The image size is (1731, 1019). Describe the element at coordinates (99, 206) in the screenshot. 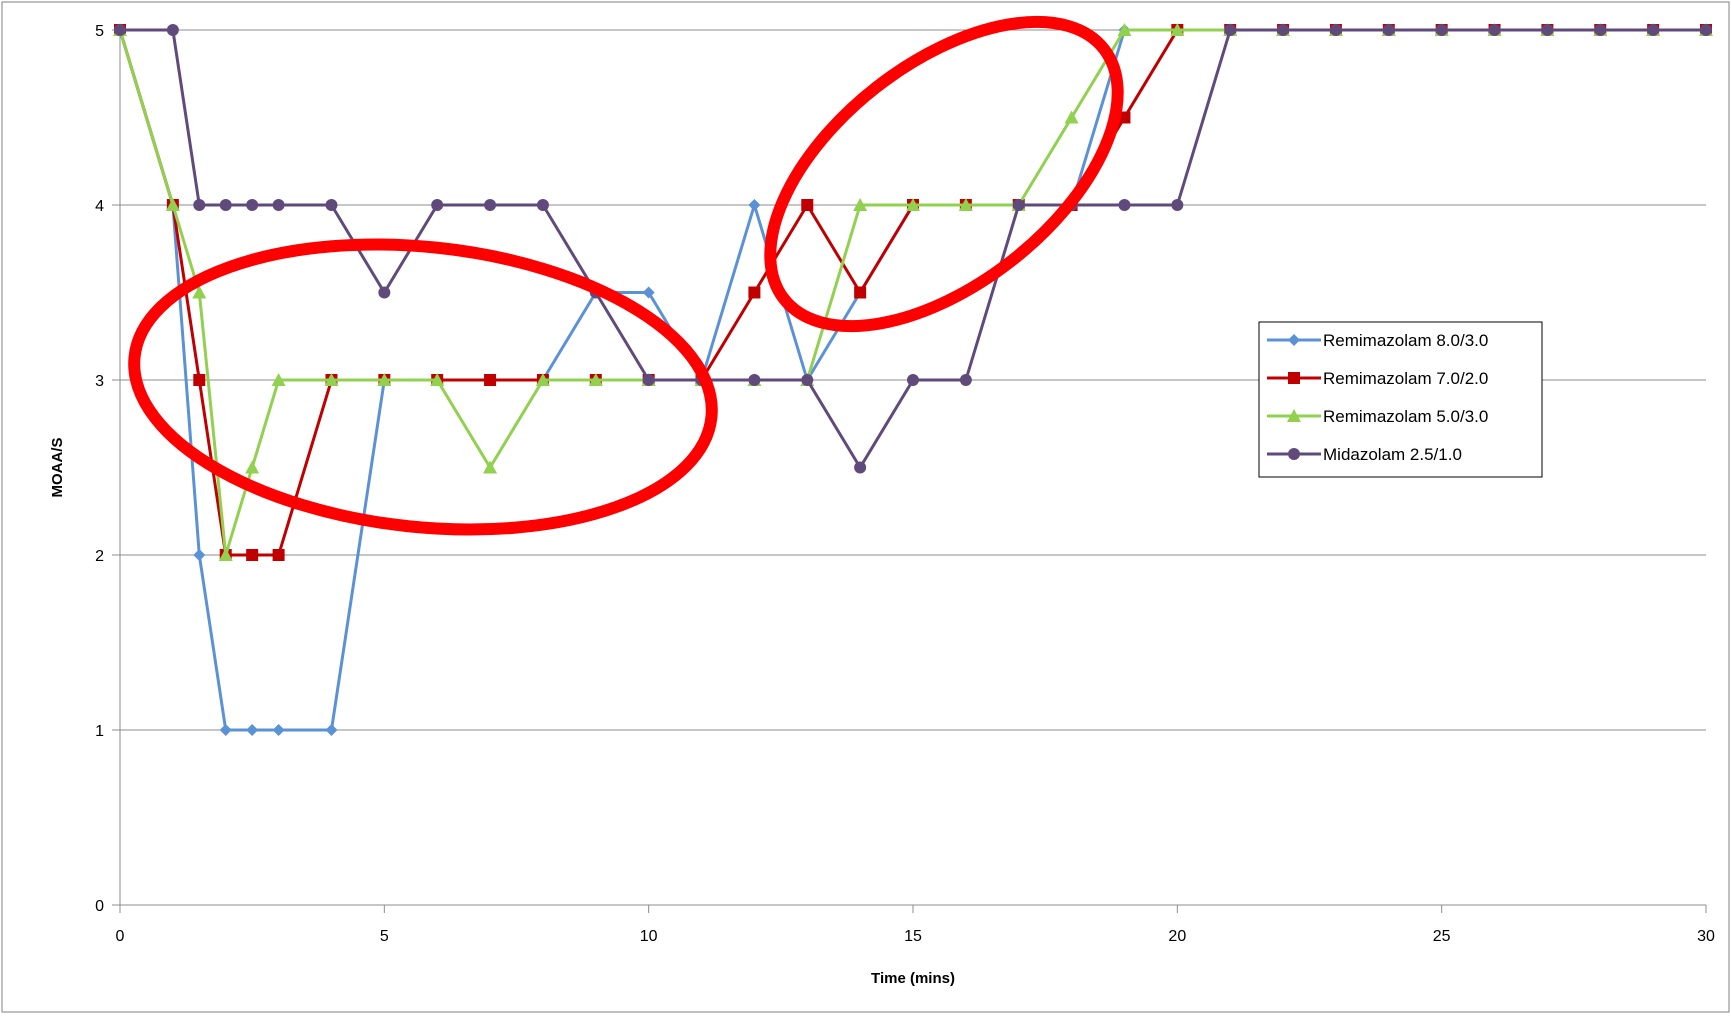

I see `y-tick-label: 4` at that location.